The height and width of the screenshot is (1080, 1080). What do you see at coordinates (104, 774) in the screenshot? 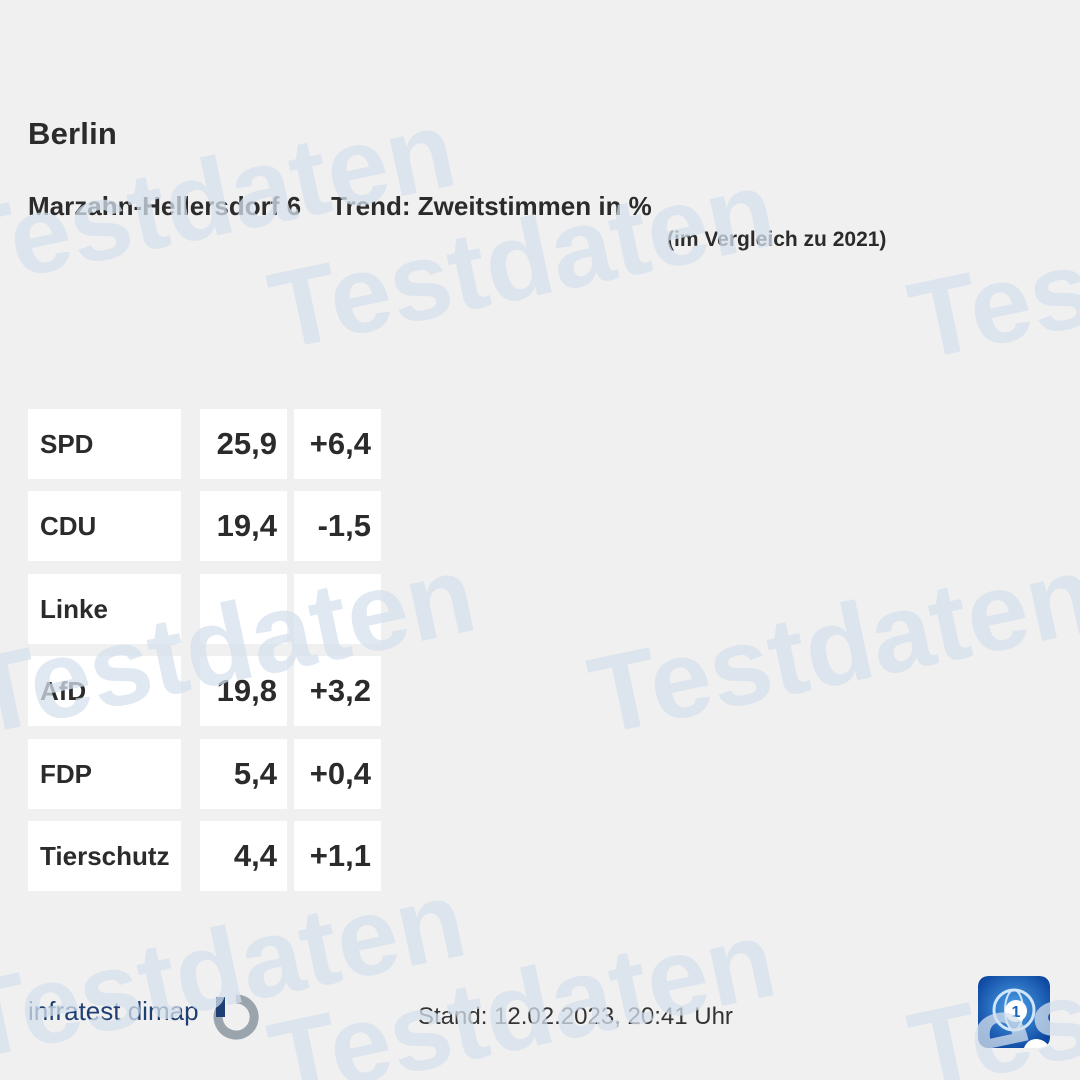
I see `party-name: FDP` at bounding box center [104, 774].